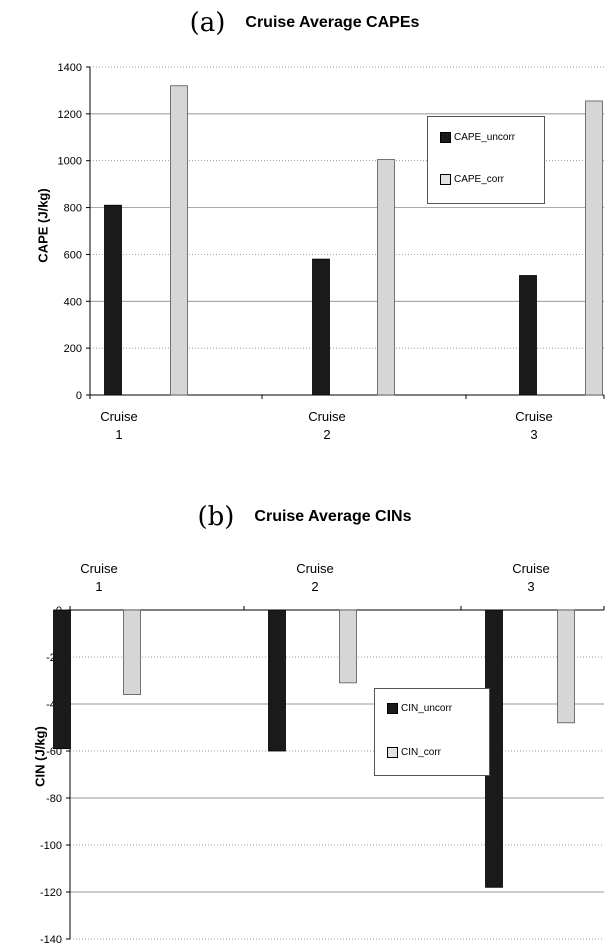 The image size is (609, 947). Describe the element at coordinates (432, 732) in the screenshot. I see `cin-legend: CIN_uncorr CIN_corr` at that location.